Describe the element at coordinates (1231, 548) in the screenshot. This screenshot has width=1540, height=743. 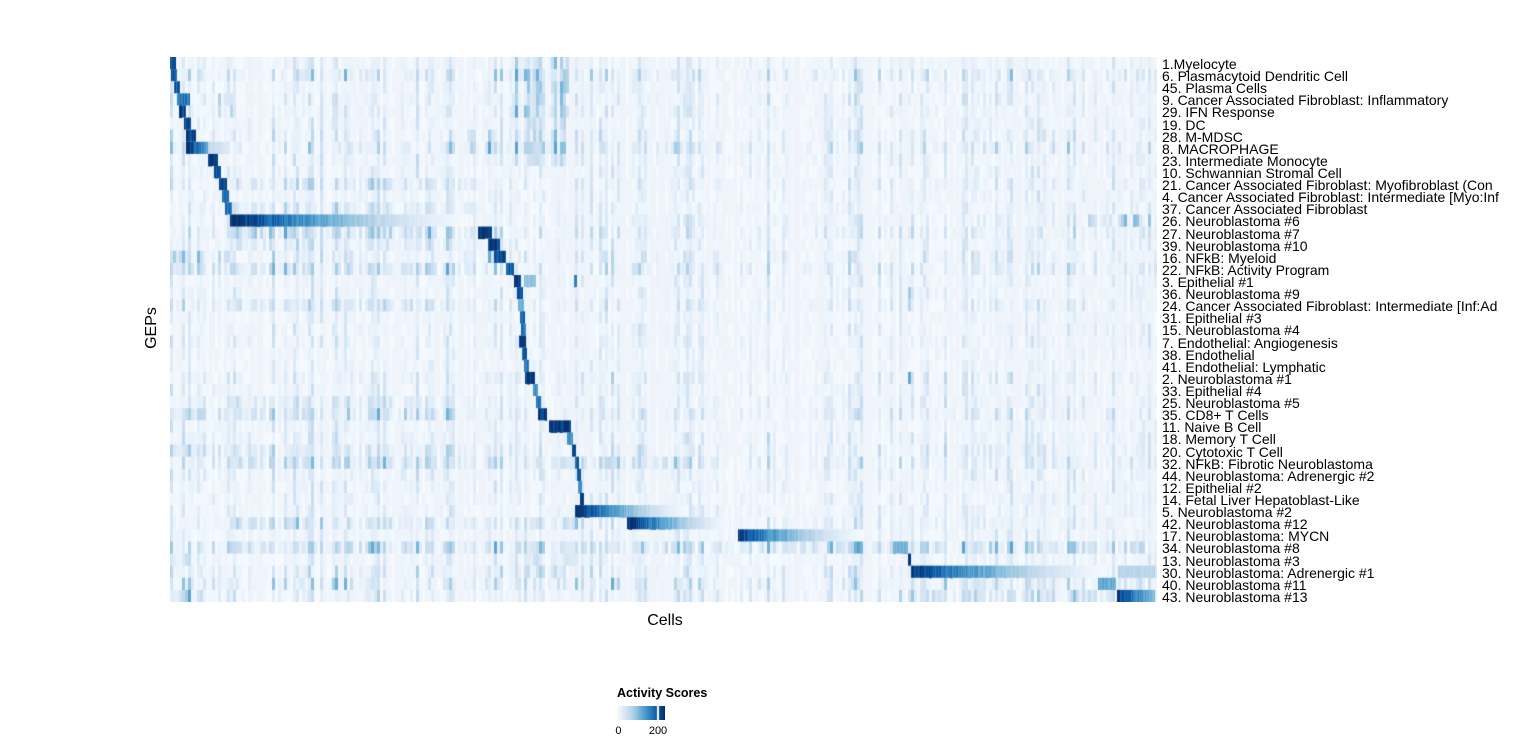
I see `row-label: 34. Neuroblastoma #8` at that location.